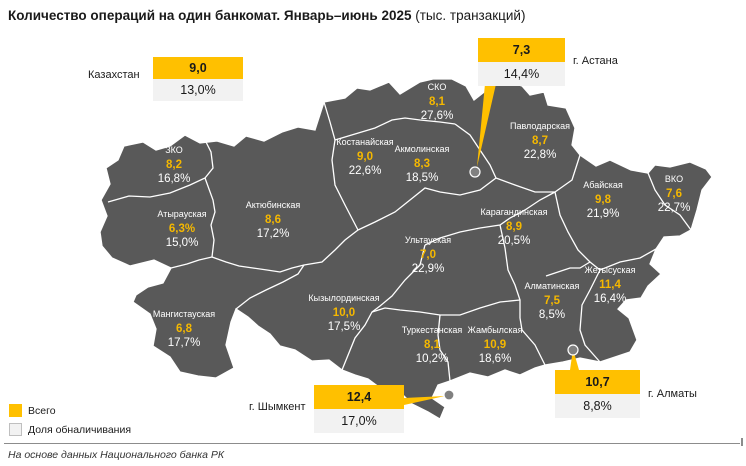 Image resolution: width=746 pixels, height=466 pixels. I want to click on region-label: Ультауская 7,0 22,9%, so click(428, 255).